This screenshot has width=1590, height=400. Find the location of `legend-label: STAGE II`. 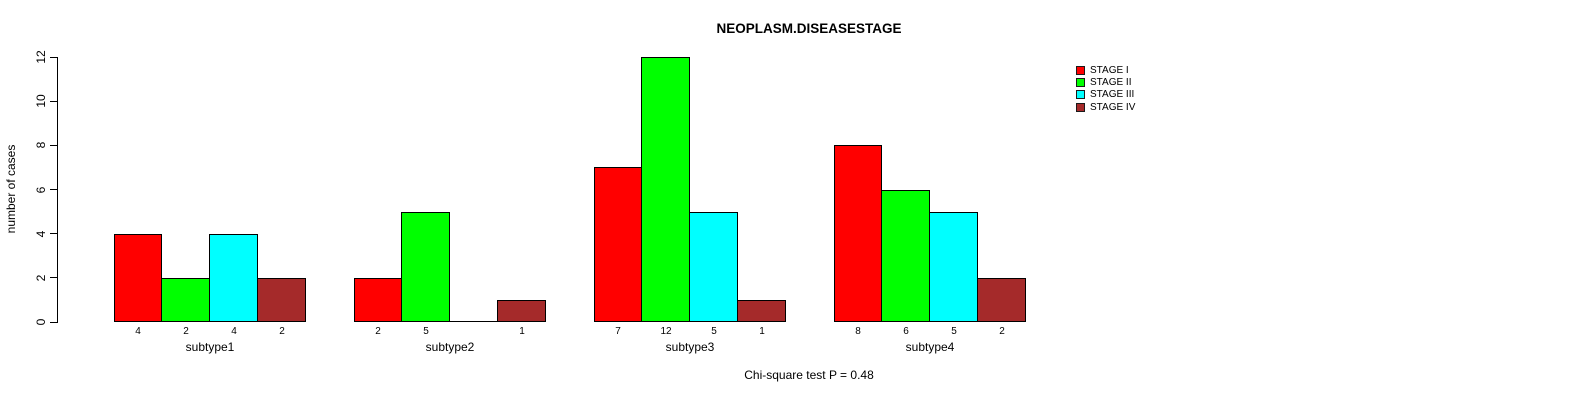

legend-label: STAGE II is located at coordinates (1111, 83).